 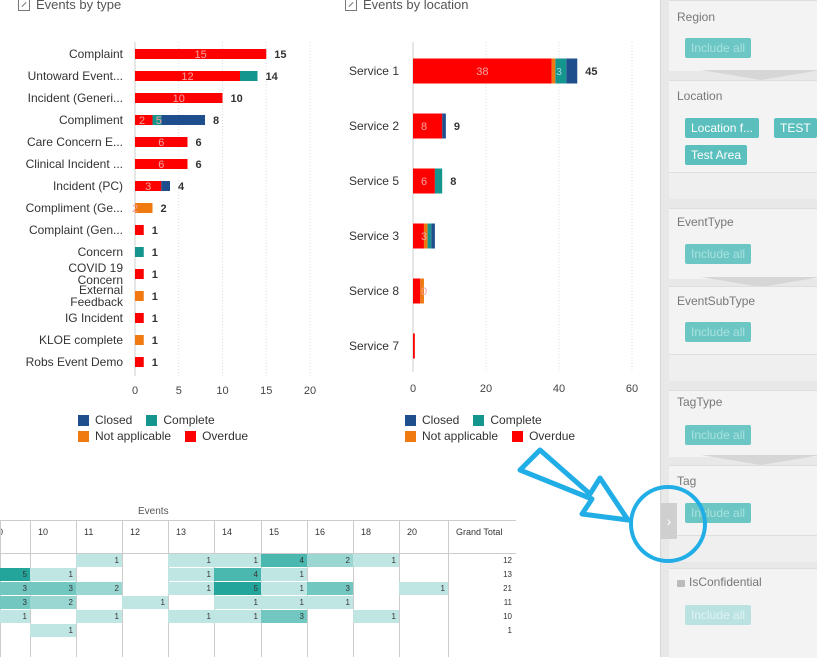 I want to click on table-cell: 2, so click(x=99, y=588).